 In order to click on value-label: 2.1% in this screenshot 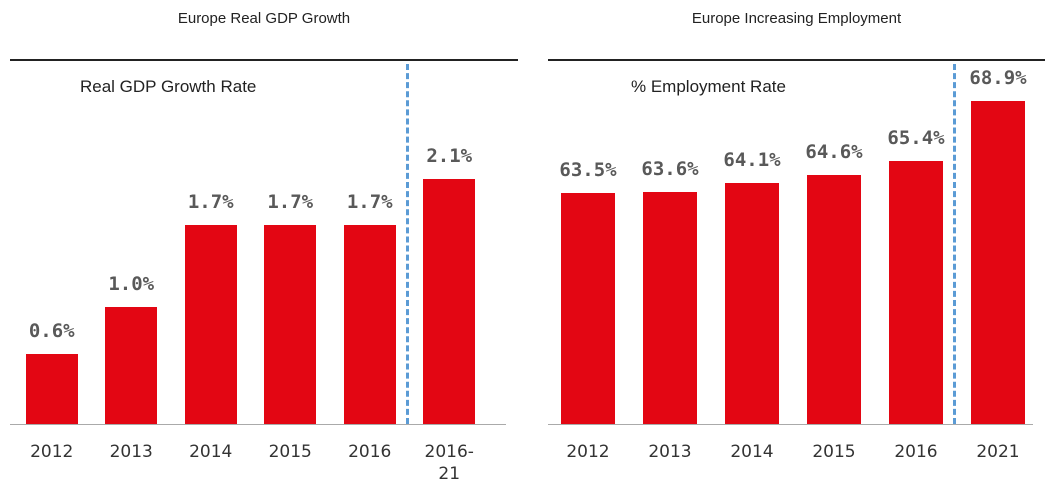, I will do `click(449, 155)`.